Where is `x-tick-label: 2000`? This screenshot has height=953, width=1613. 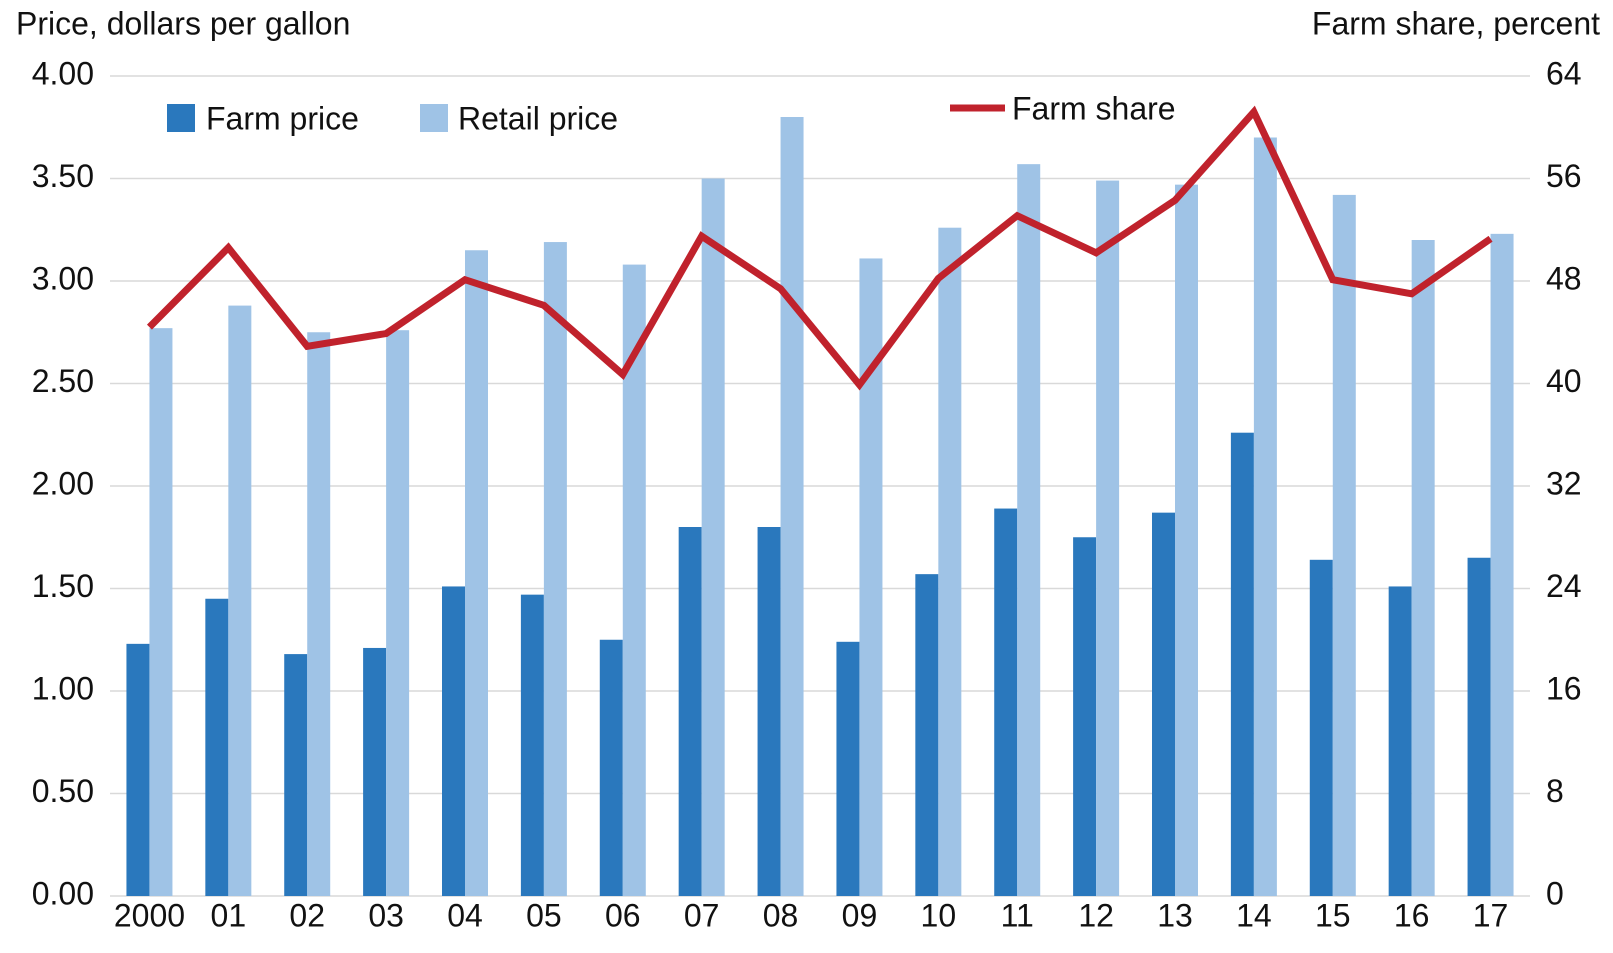 x-tick-label: 2000 is located at coordinates (149, 915).